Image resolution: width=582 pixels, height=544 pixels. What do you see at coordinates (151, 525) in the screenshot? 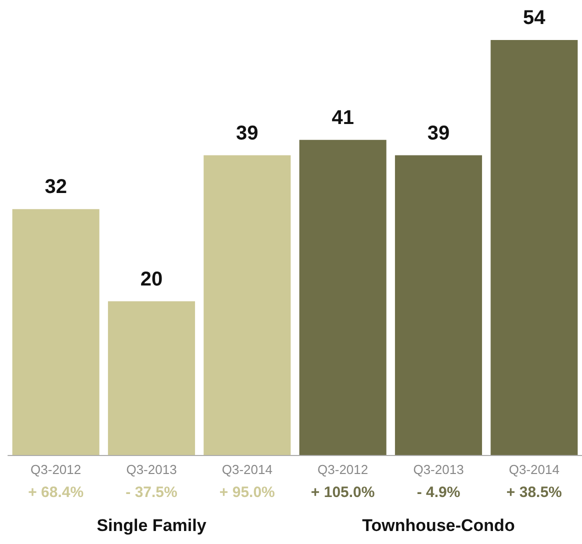
I see `text: Single Family` at bounding box center [151, 525].